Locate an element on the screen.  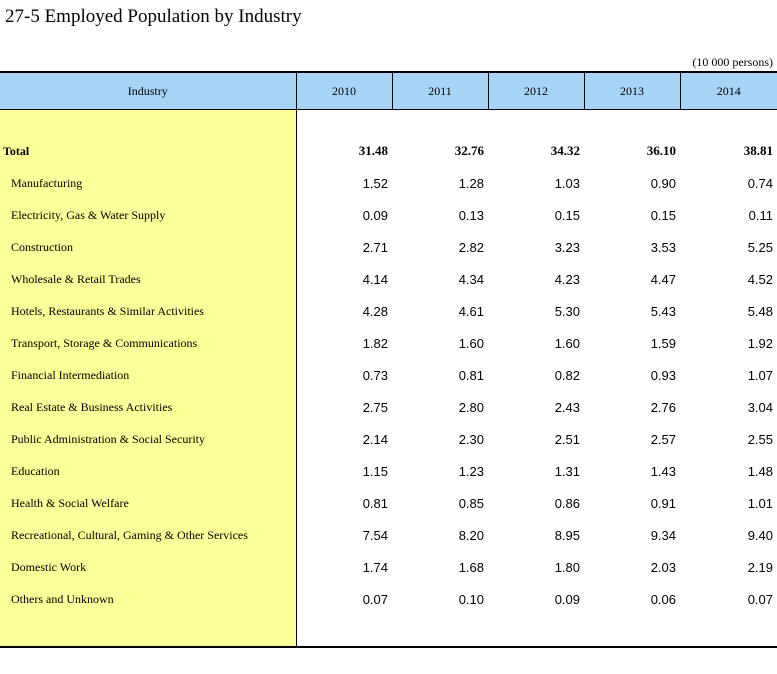
header-year: 2014 is located at coordinates (728, 90).